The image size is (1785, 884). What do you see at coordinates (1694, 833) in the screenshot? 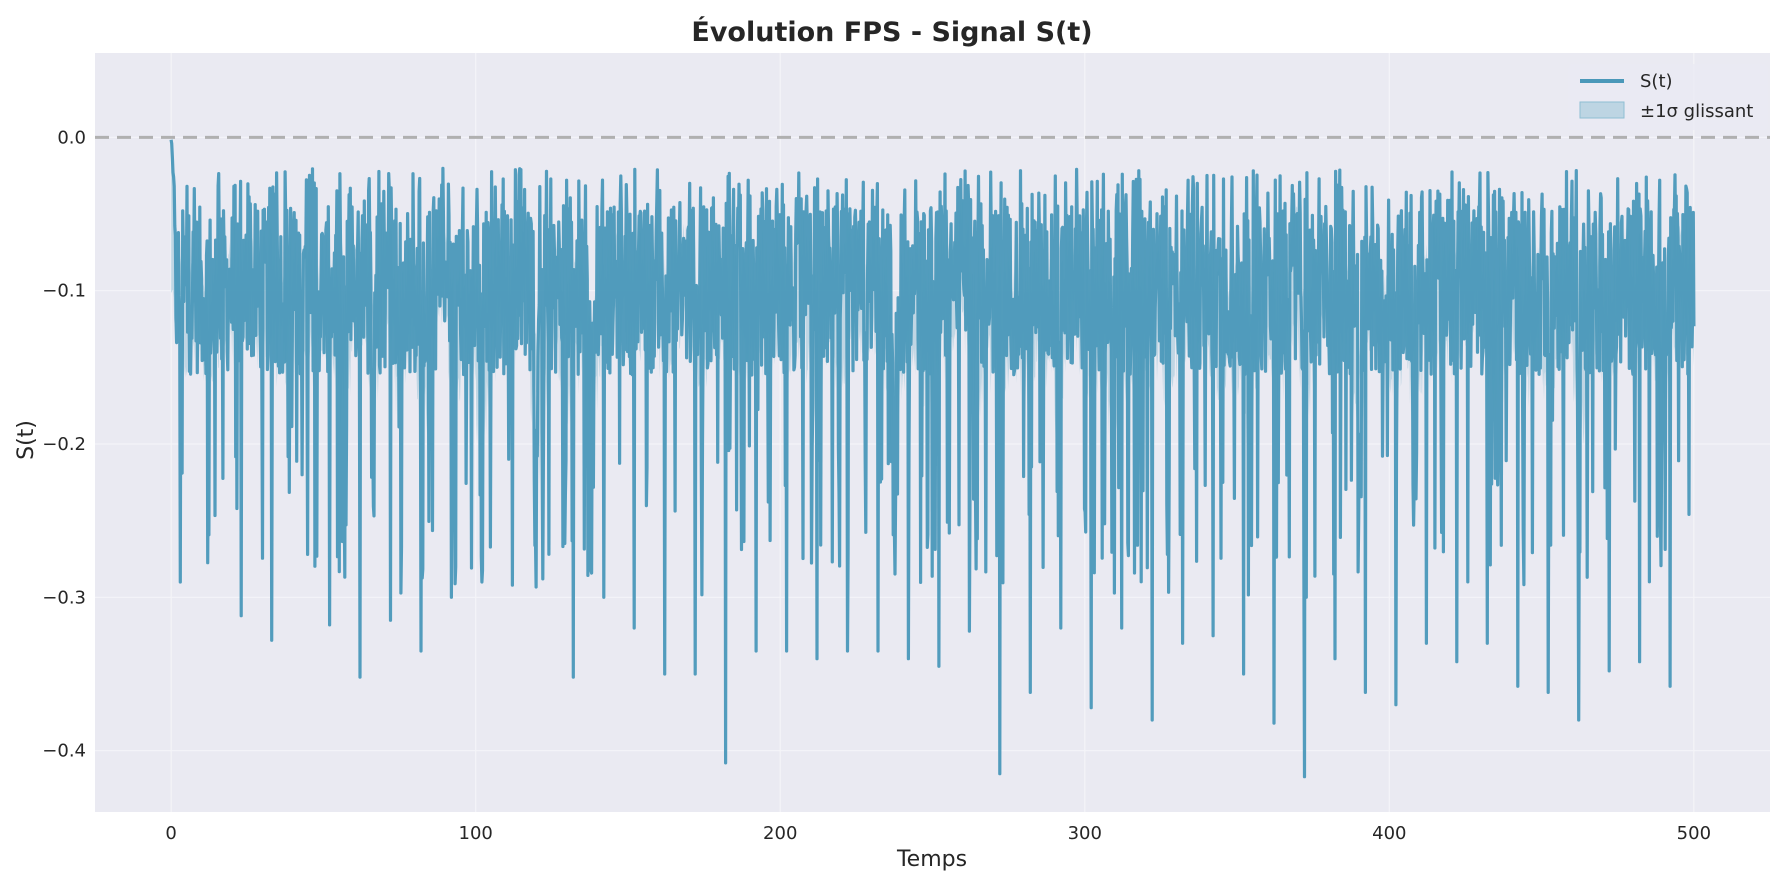
I see `x-tick-label: 500` at bounding box center [1694, 833].